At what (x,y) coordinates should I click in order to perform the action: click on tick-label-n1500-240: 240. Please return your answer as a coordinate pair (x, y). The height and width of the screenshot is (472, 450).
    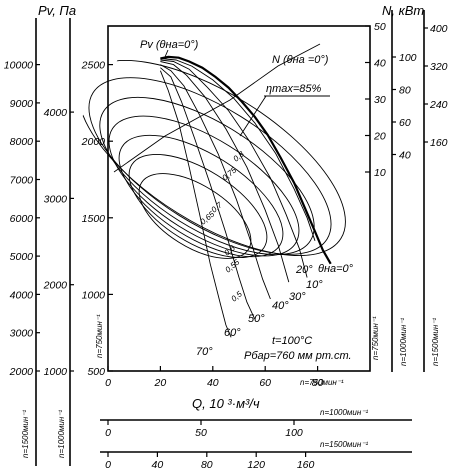
    Looking at the image, I should click on (438, 105).